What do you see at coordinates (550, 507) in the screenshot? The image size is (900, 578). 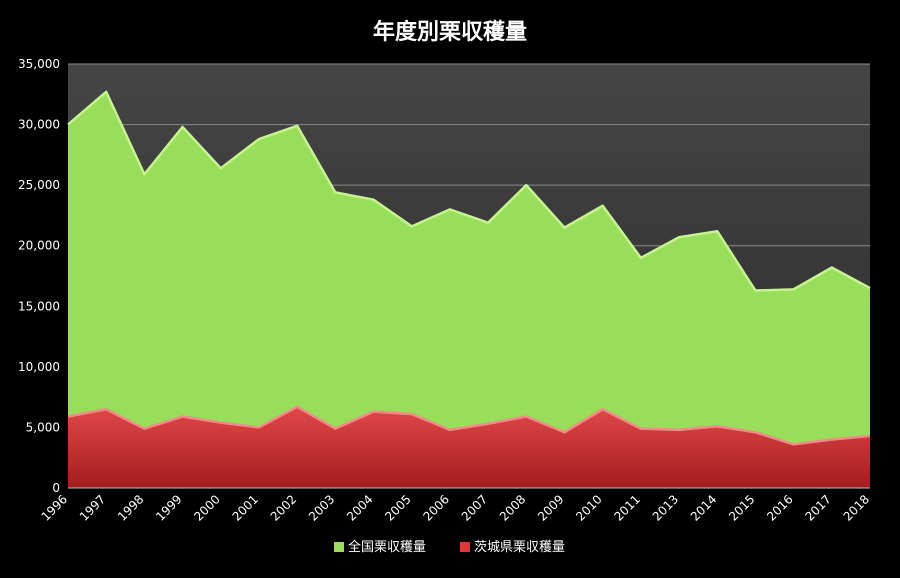 I see `x-tick-label: 2009` at bounding box center [550, 507].